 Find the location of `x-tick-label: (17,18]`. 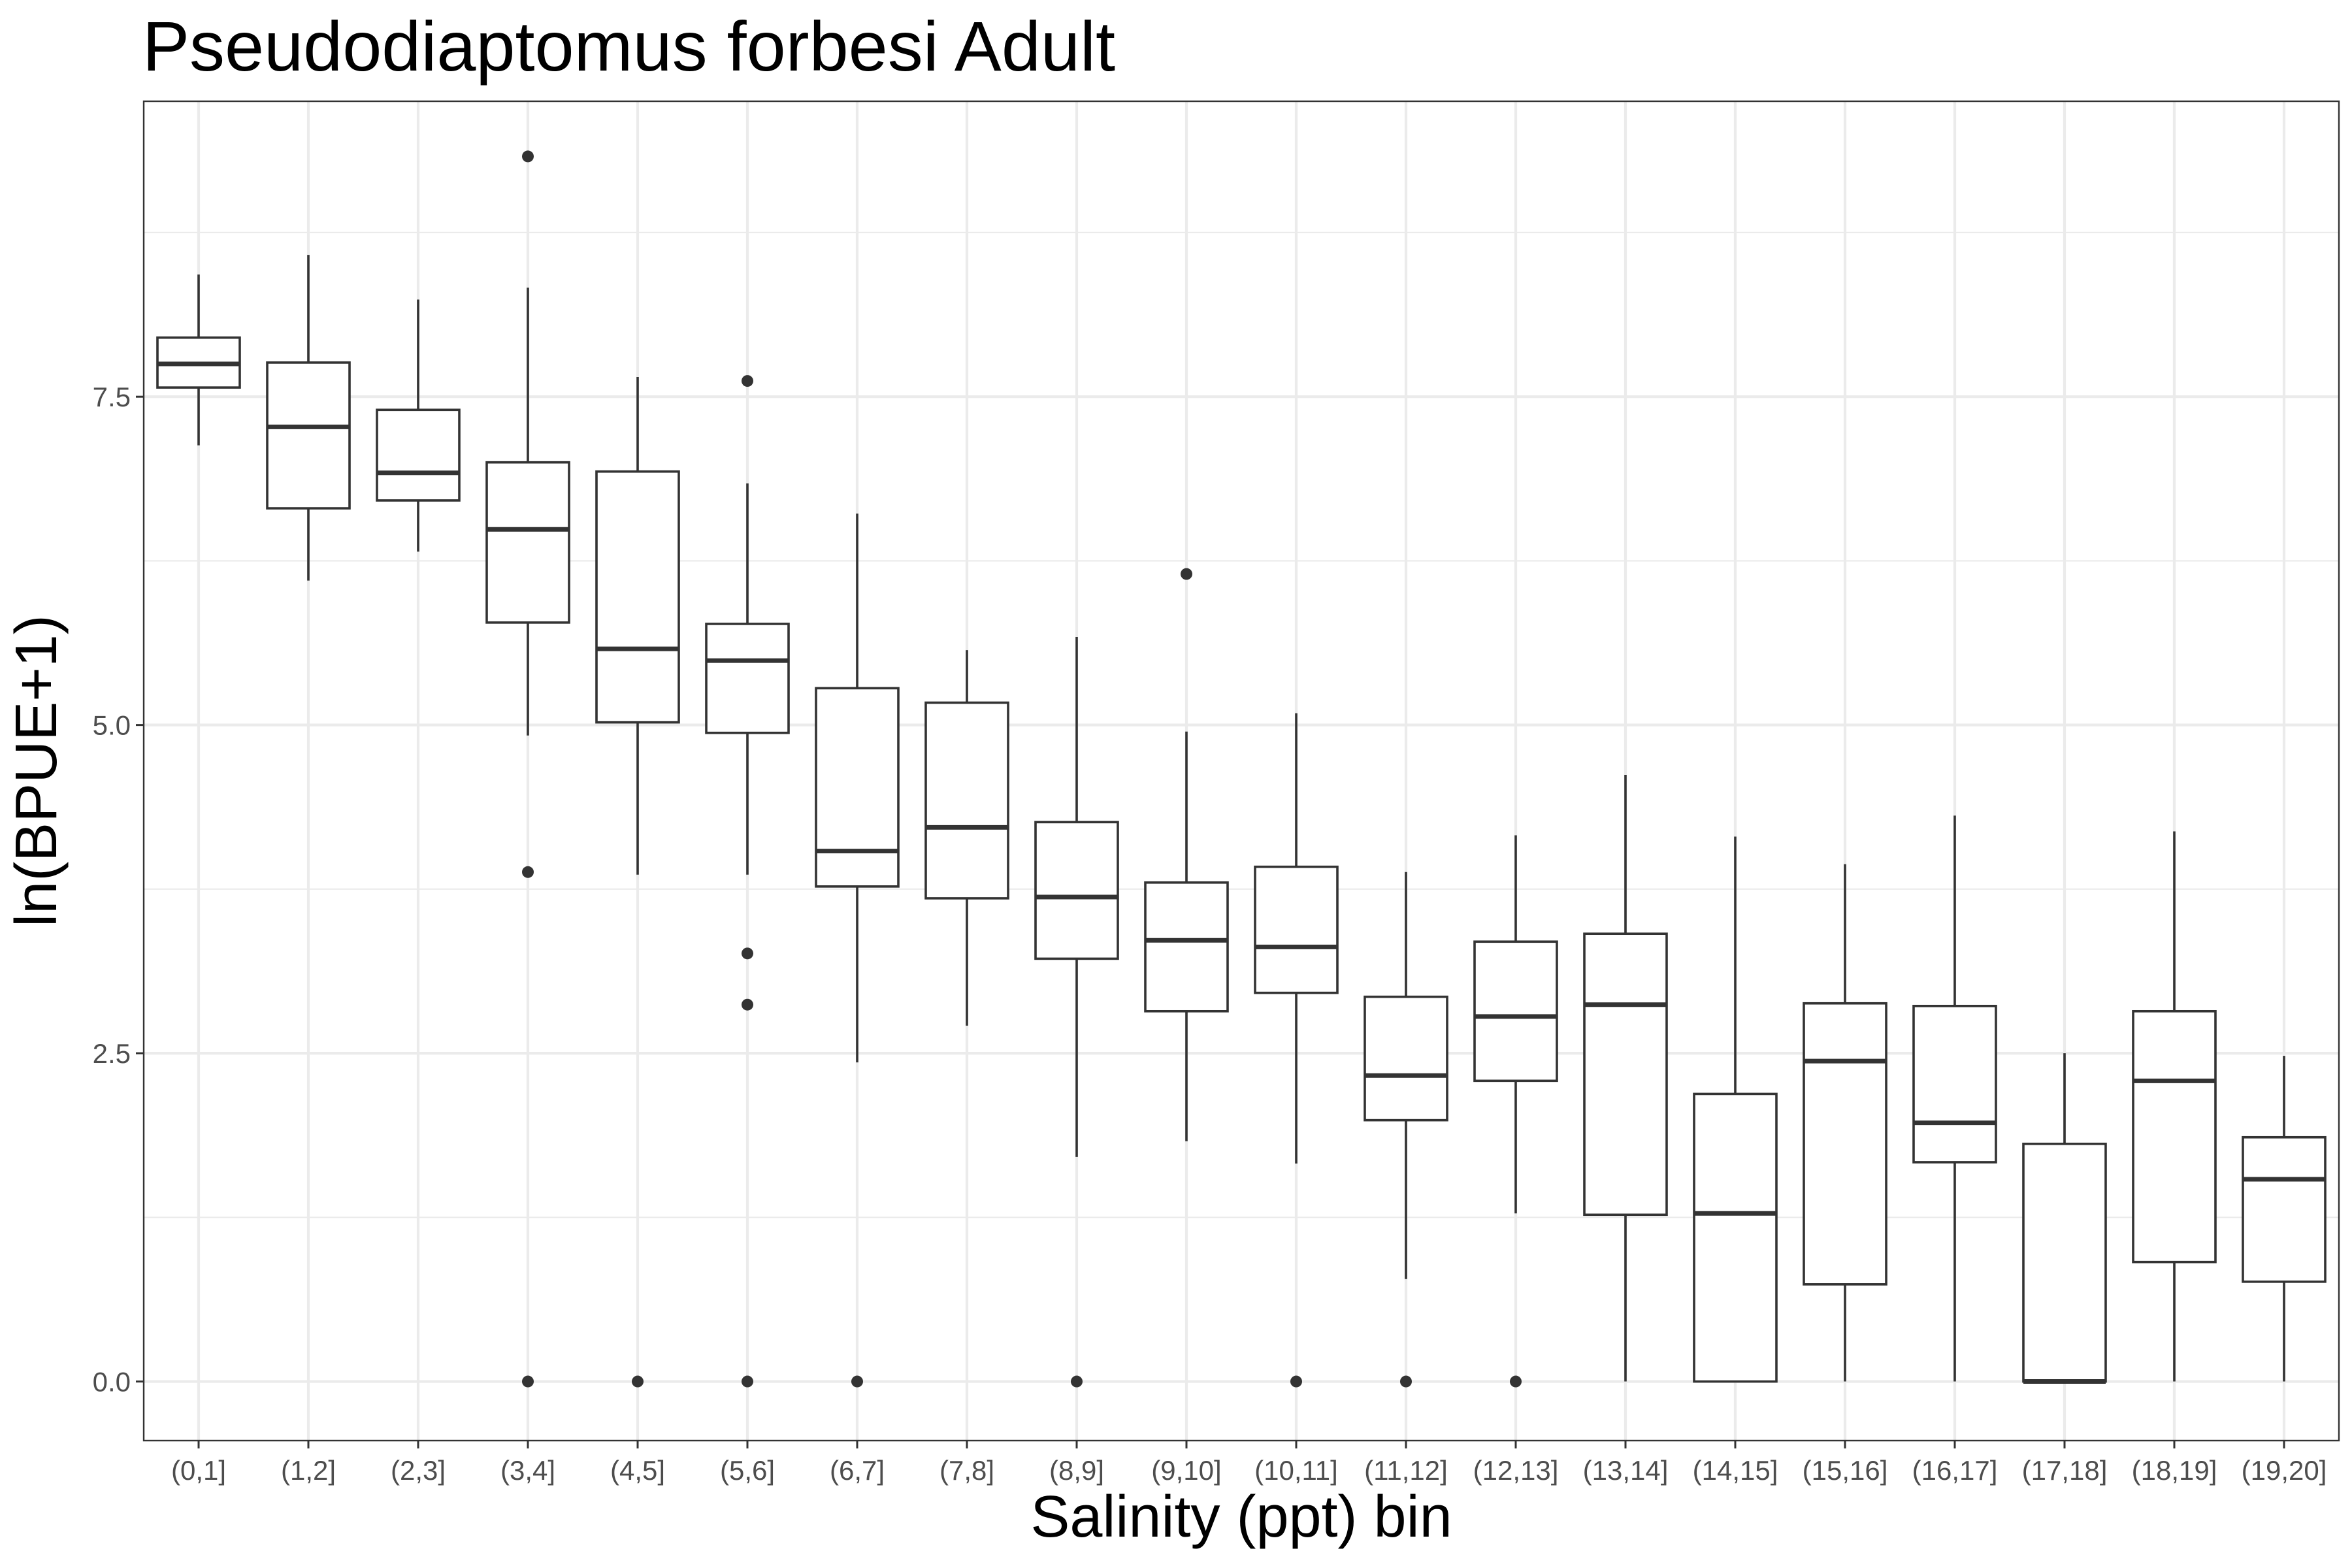

x-tick-label: (17,18] is located at coordinates (2065, 1470).